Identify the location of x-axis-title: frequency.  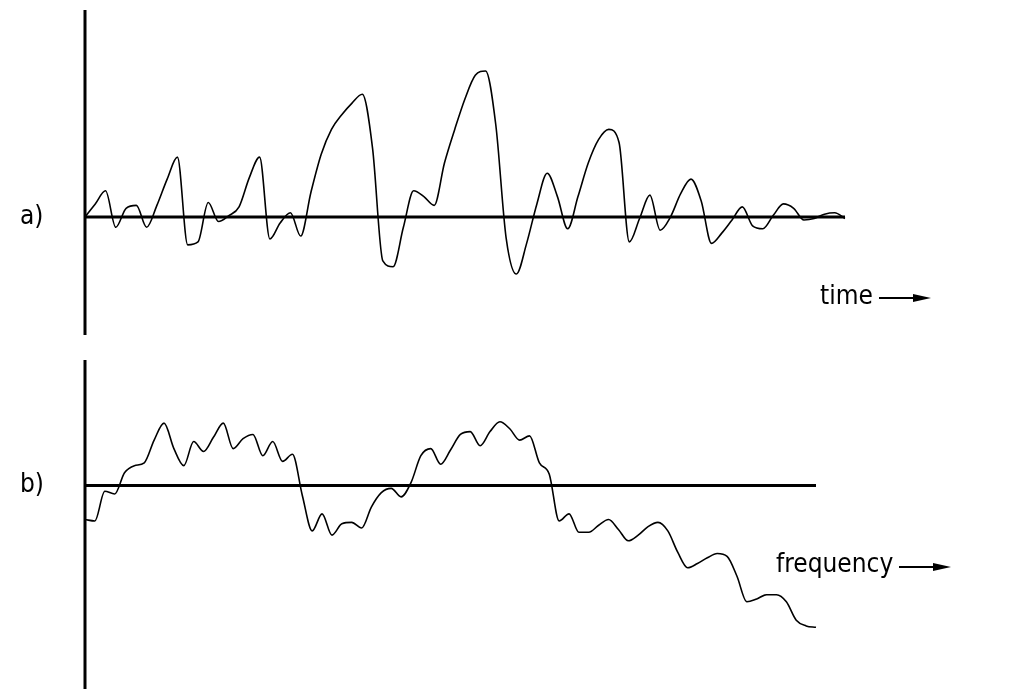
(835, 563).